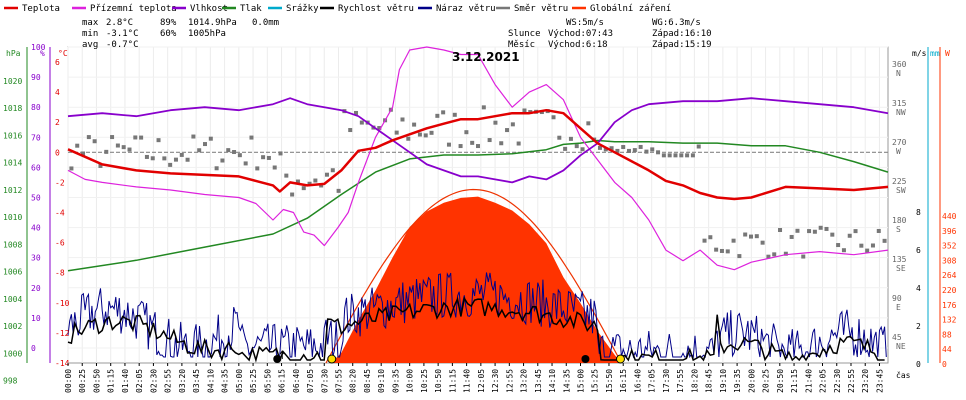  I want to click on tick-x: 01:15, so click(111, 381).